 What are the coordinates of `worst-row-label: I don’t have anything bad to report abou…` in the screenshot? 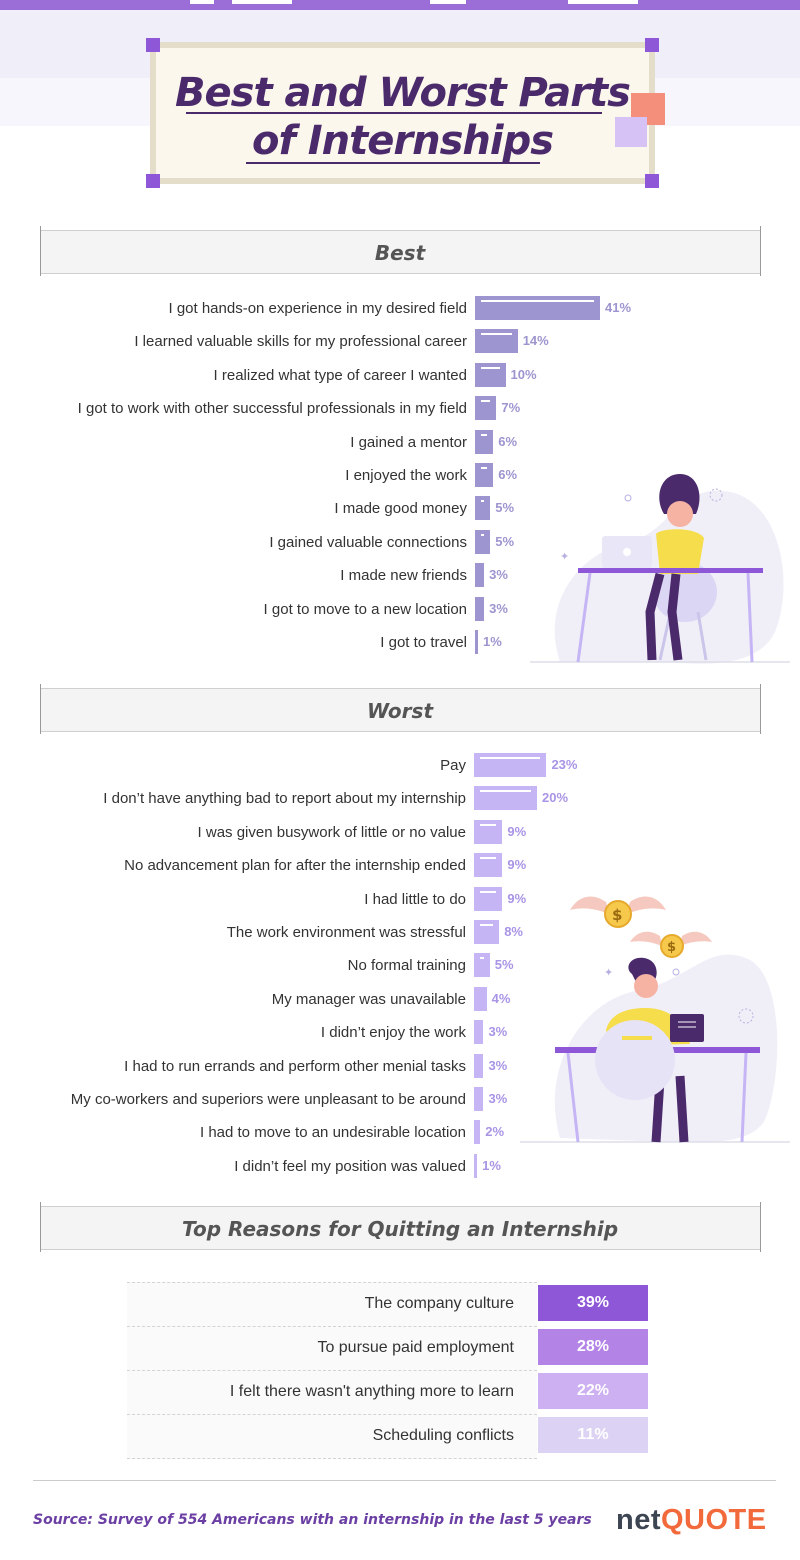 It's located at (284, 799).